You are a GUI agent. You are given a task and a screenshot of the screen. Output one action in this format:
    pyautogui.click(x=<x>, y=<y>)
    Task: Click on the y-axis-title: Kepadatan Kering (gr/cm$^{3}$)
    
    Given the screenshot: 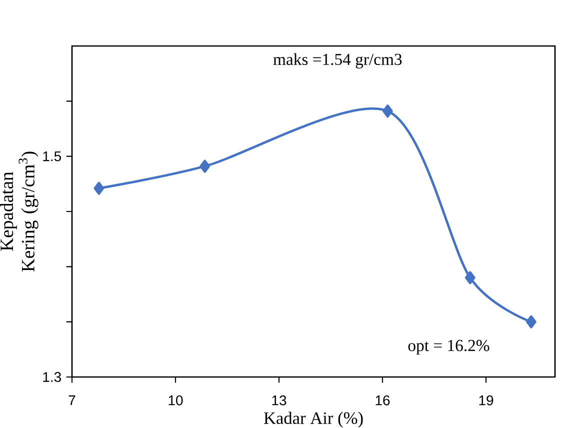 What is the action you would take?
    pyautogui.click(x=19, y=212)
    